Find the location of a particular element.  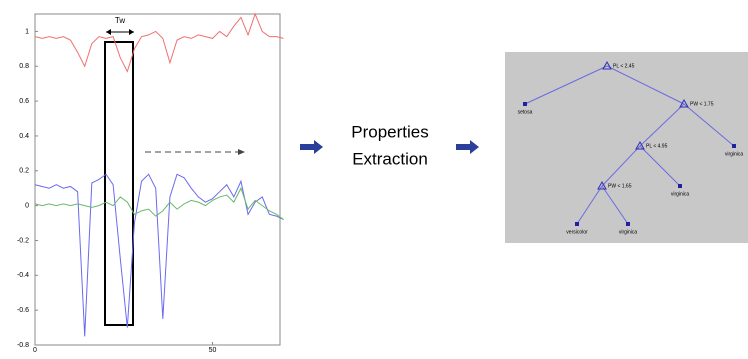

slide-arrowhead is located at coordinates (241, 152).